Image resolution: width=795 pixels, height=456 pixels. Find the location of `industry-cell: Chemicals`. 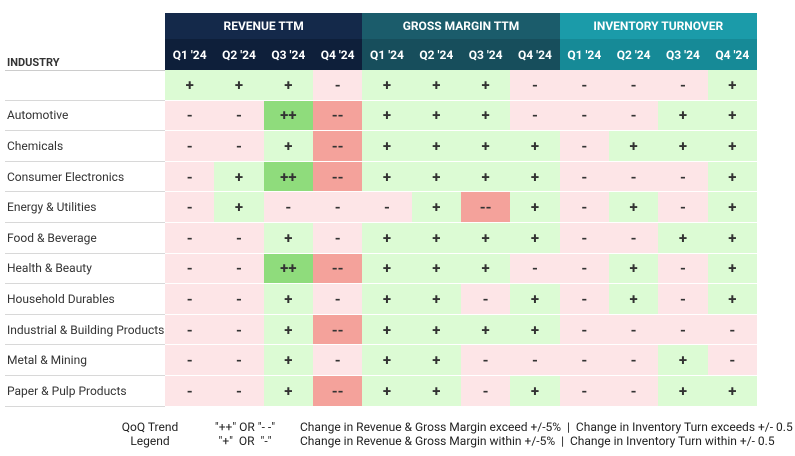

industry-cell: Chemicals is located at coordinates (85, 146).